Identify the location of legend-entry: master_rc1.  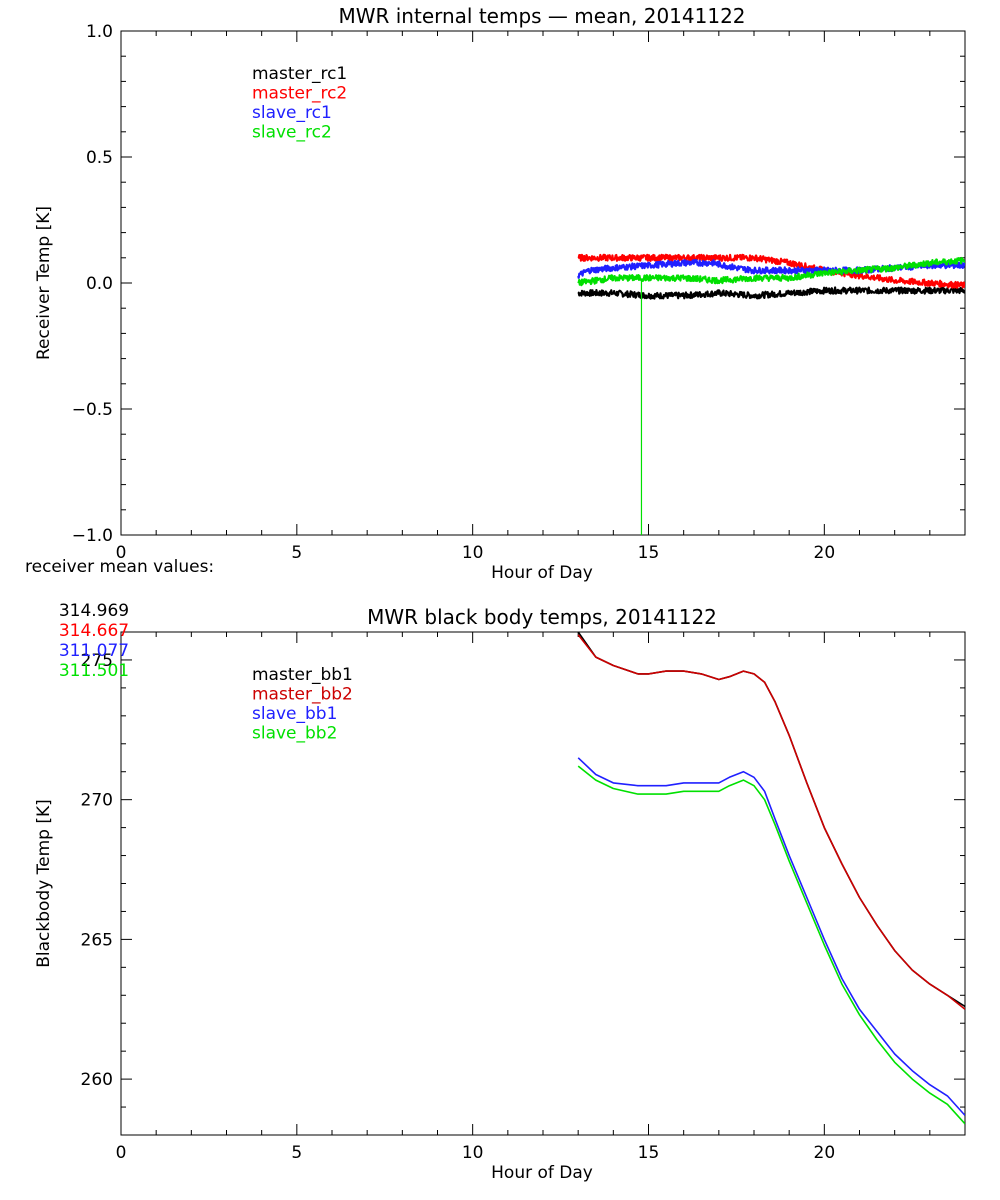
(299, 74).